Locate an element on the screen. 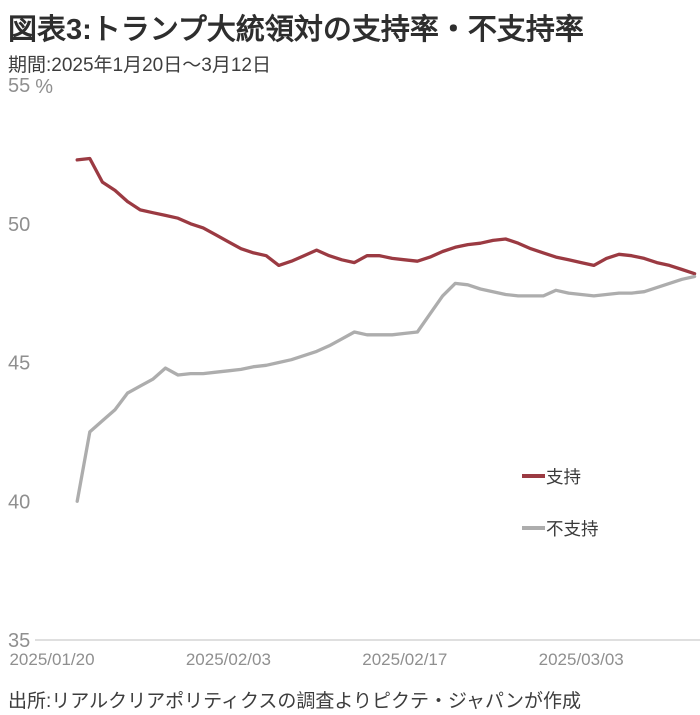 Image resolution: width=700 pixels, height=715 pixels. period-subtitle: 期間:2025年1月20日〜3月12日 is located at coordinates (139, 65).